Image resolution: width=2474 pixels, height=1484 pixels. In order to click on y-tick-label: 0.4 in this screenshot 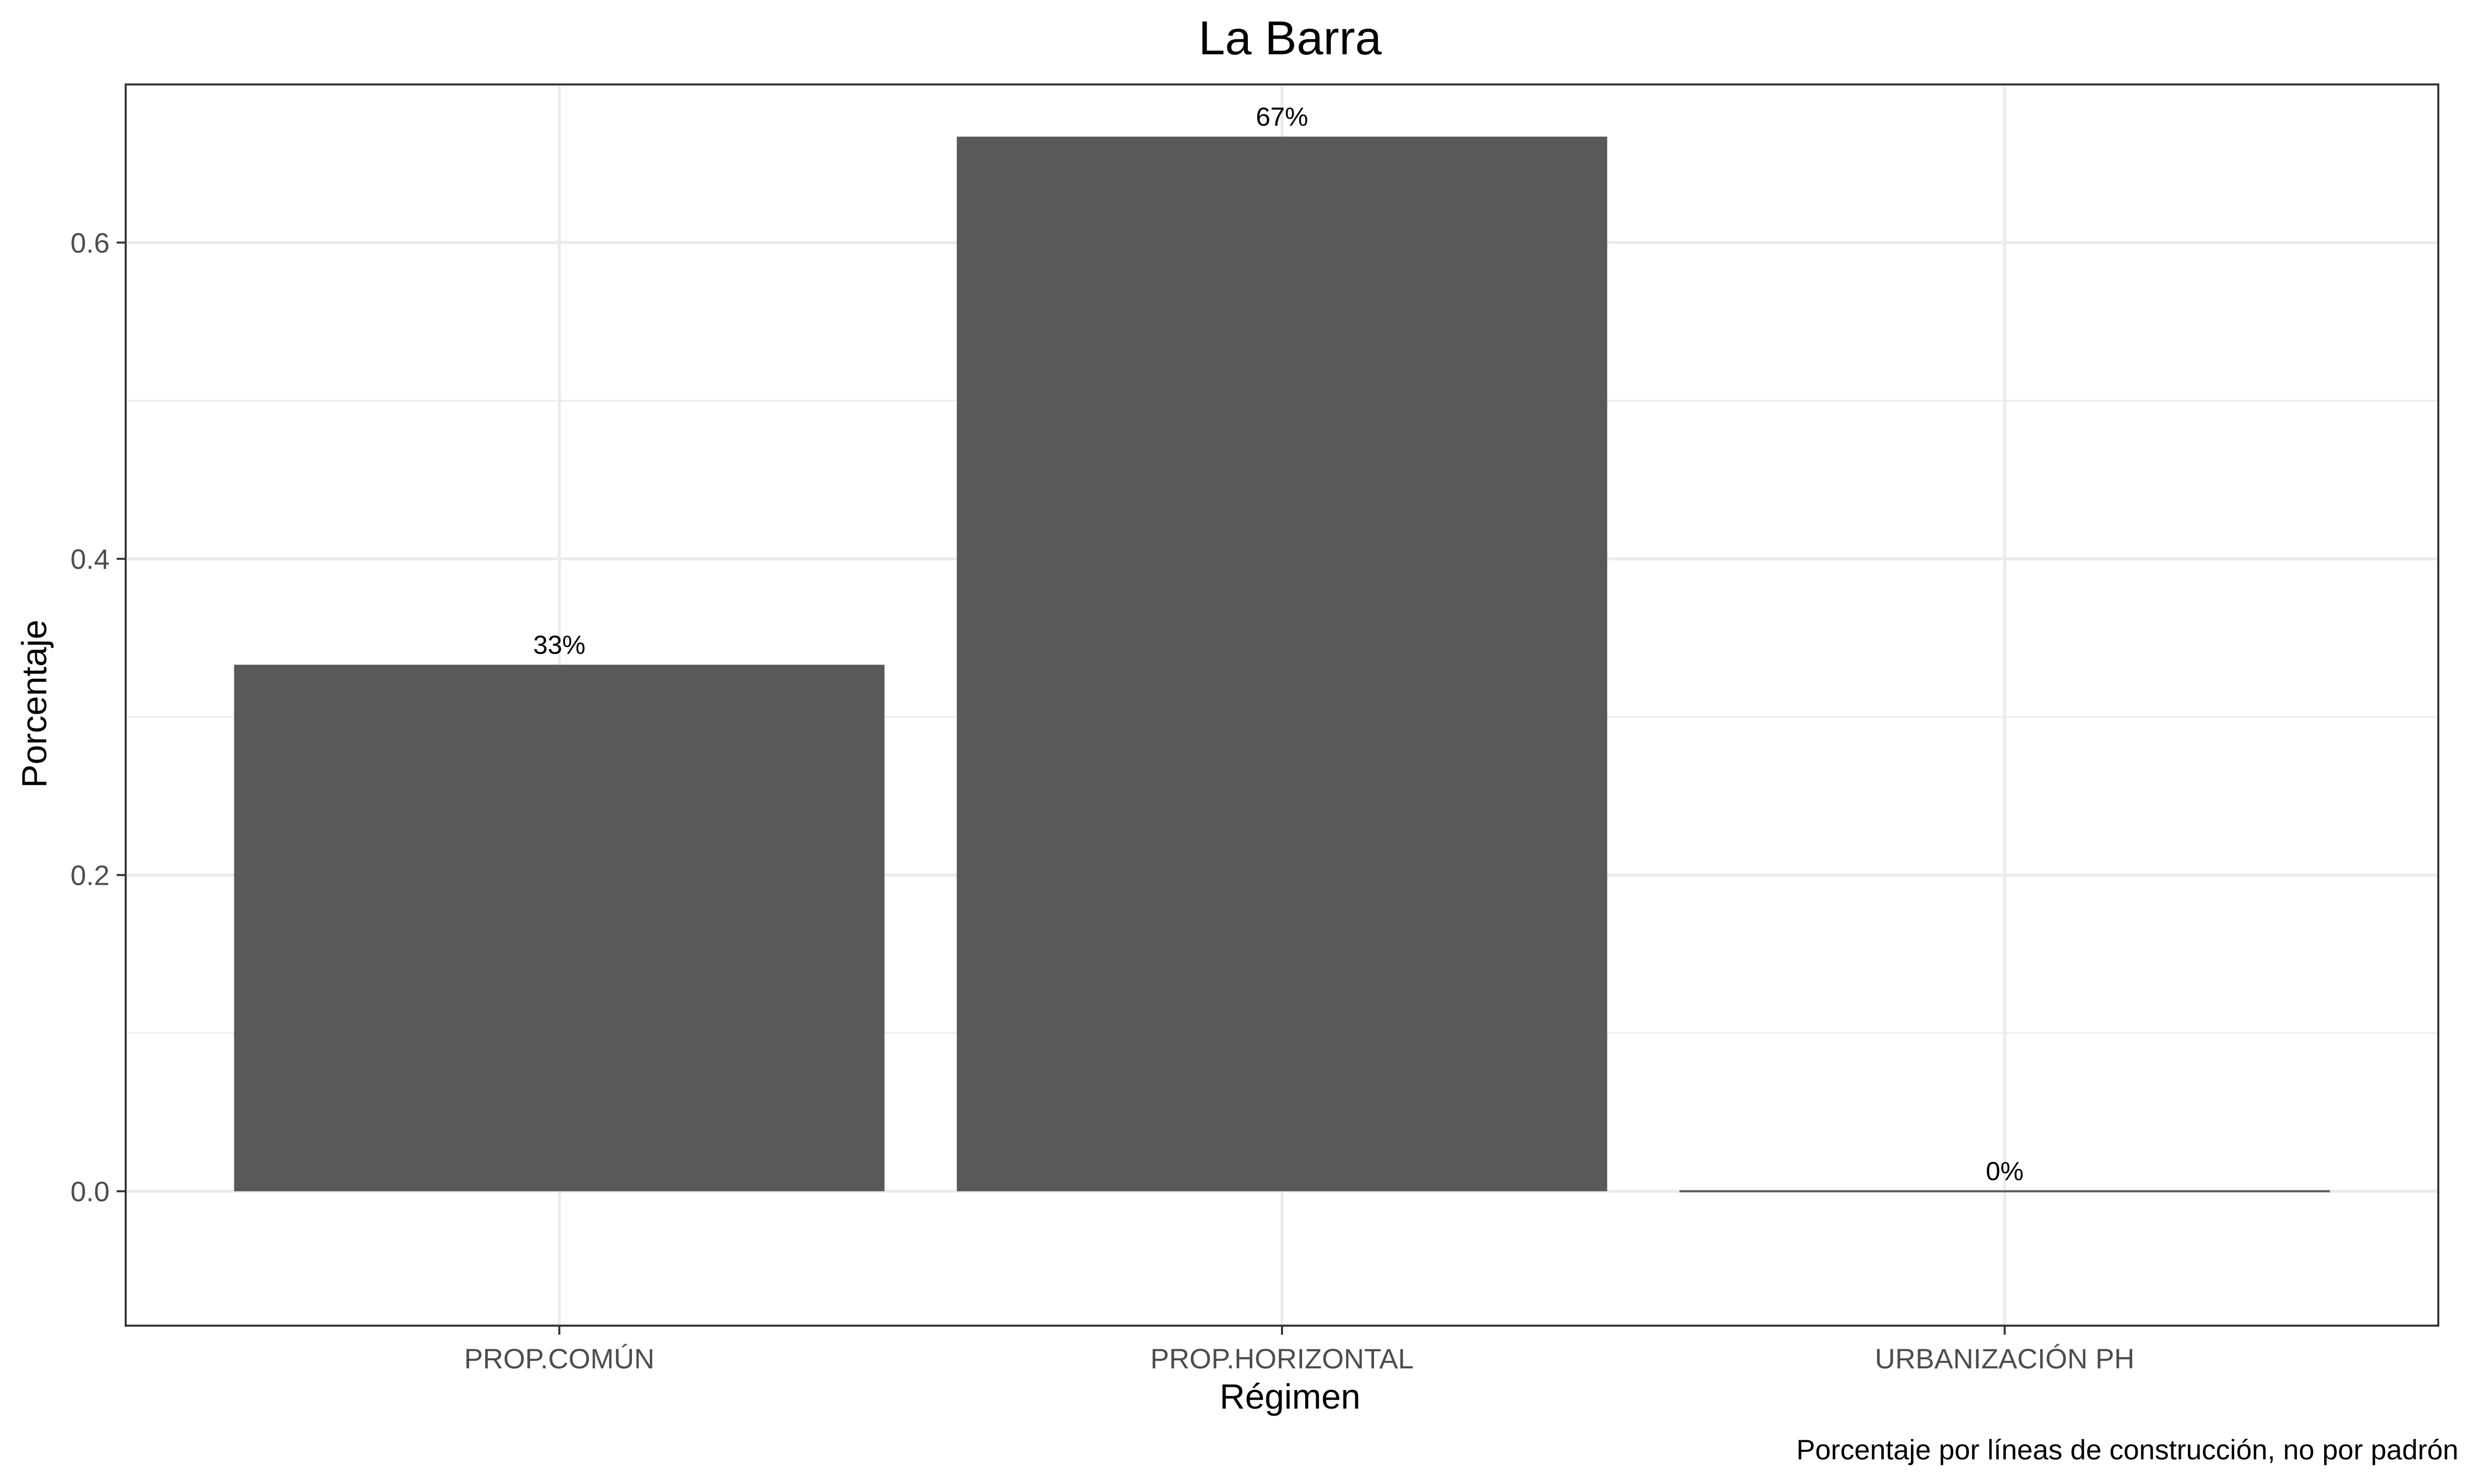, I will do `click(90, 559)`.